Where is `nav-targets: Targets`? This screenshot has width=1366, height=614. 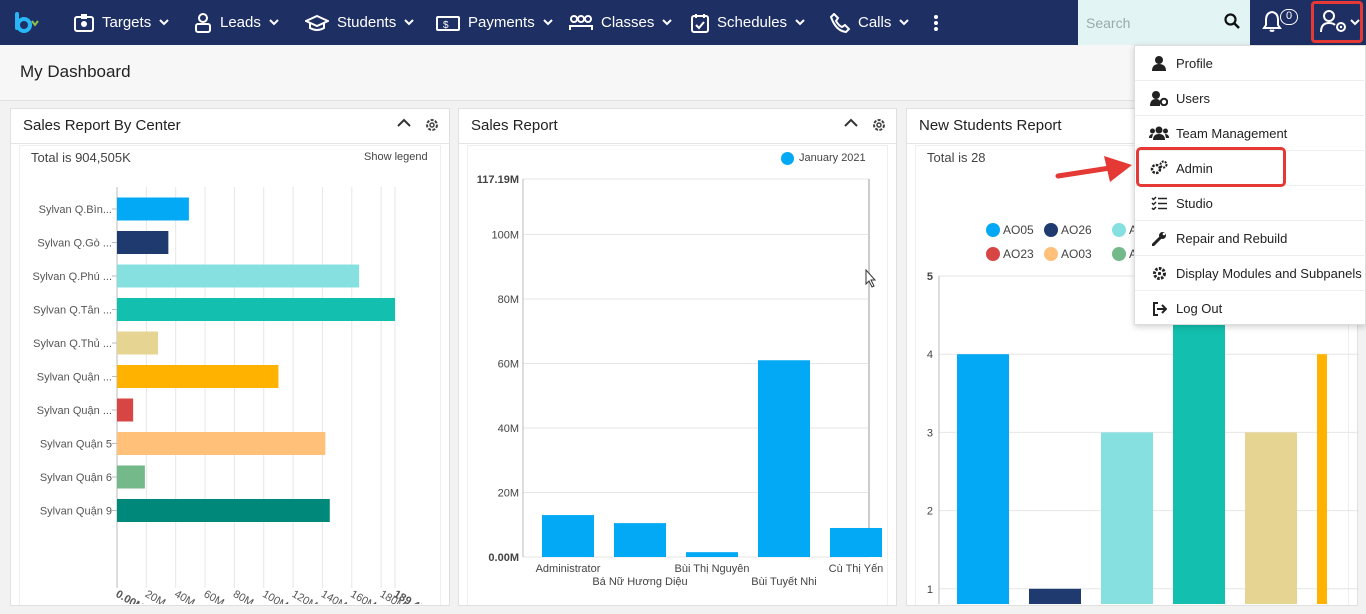 nav-targets: Targets is located at coordinates (121, 22).